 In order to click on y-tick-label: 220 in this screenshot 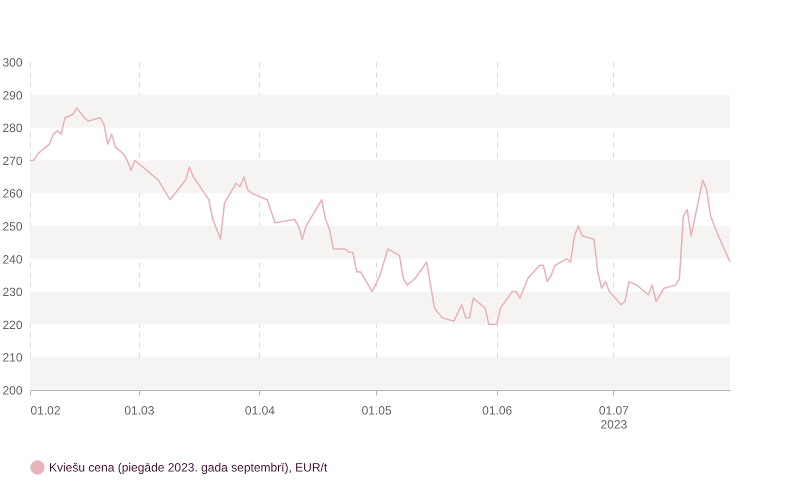, I will do `click(12, 325)`.